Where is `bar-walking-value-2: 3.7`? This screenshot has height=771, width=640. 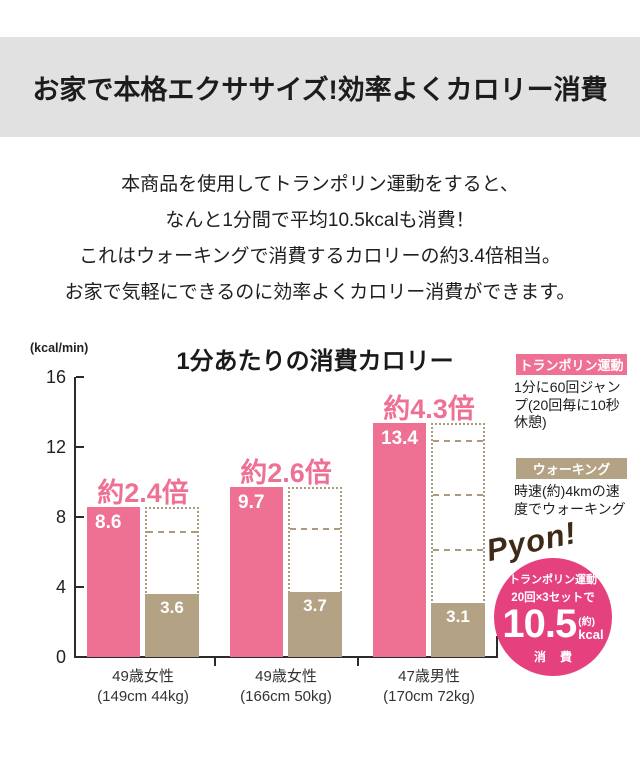
bar-walking-value-2: 3.7 is located at coordinates (315, 606).